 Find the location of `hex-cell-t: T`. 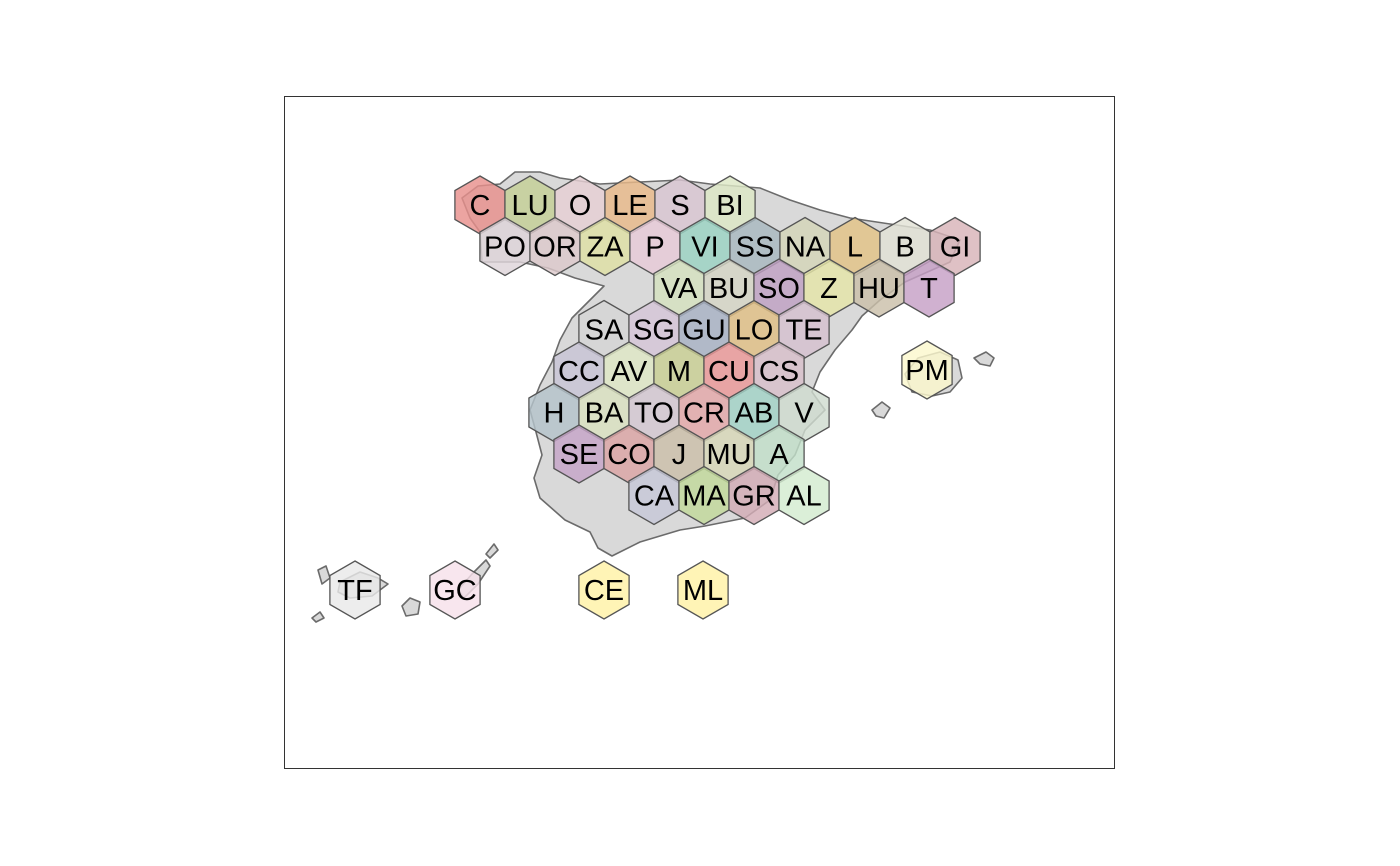

hex-cell-t: T is located at coordinates (929, 288).